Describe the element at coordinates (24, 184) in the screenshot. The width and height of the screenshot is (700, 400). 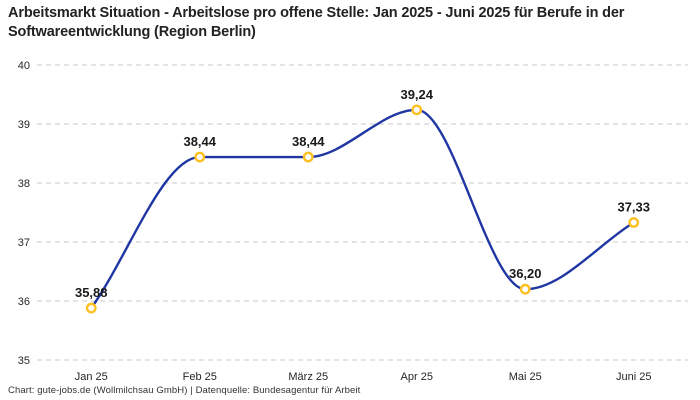
I see `y-tick-label: 38` at that location.